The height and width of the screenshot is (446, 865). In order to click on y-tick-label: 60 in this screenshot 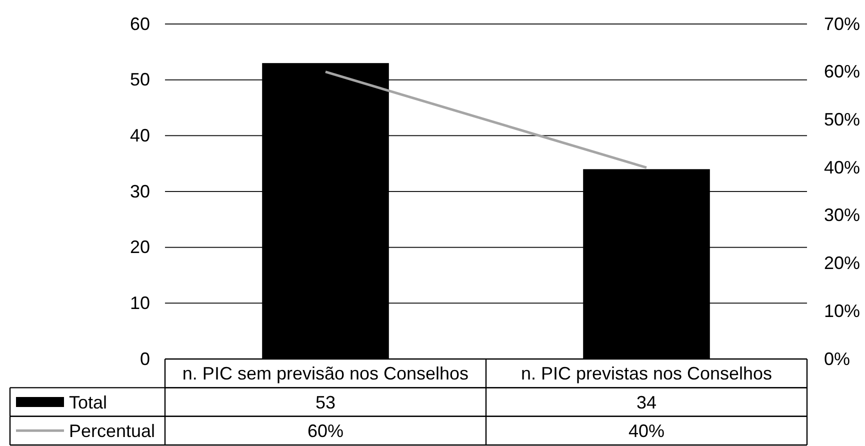, I will do `click(140, 24)`.